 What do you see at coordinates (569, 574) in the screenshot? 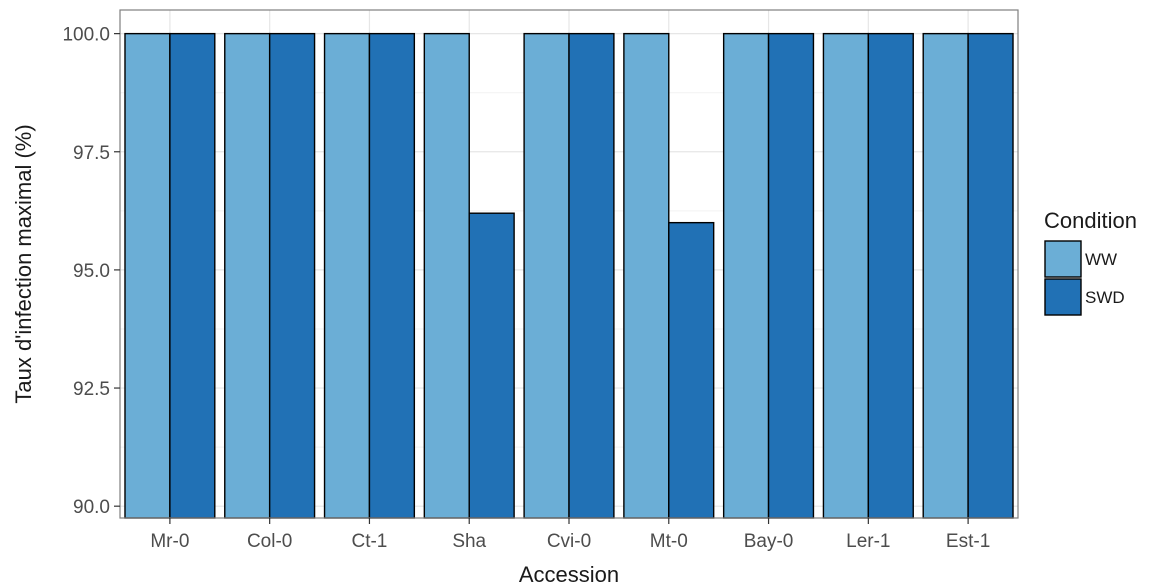
I see `x-axis-title: Accession` at bounding box center [569, 574].